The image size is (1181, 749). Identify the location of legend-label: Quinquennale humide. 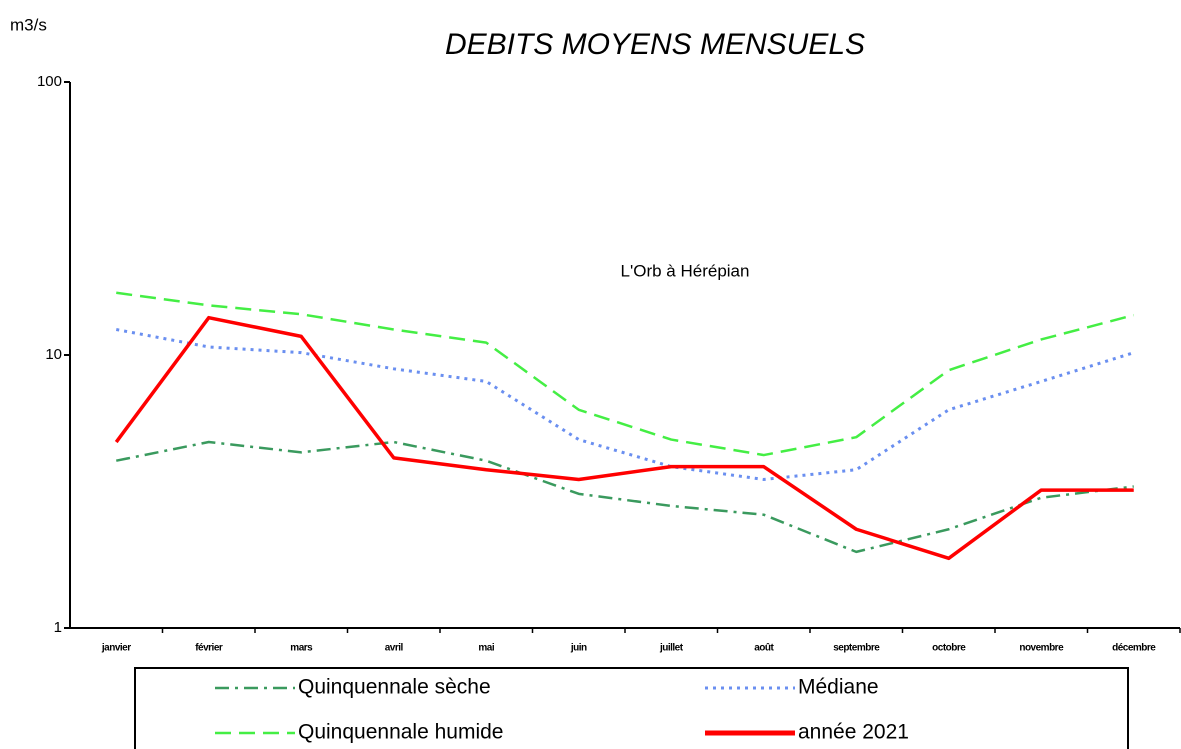
(401, 732).